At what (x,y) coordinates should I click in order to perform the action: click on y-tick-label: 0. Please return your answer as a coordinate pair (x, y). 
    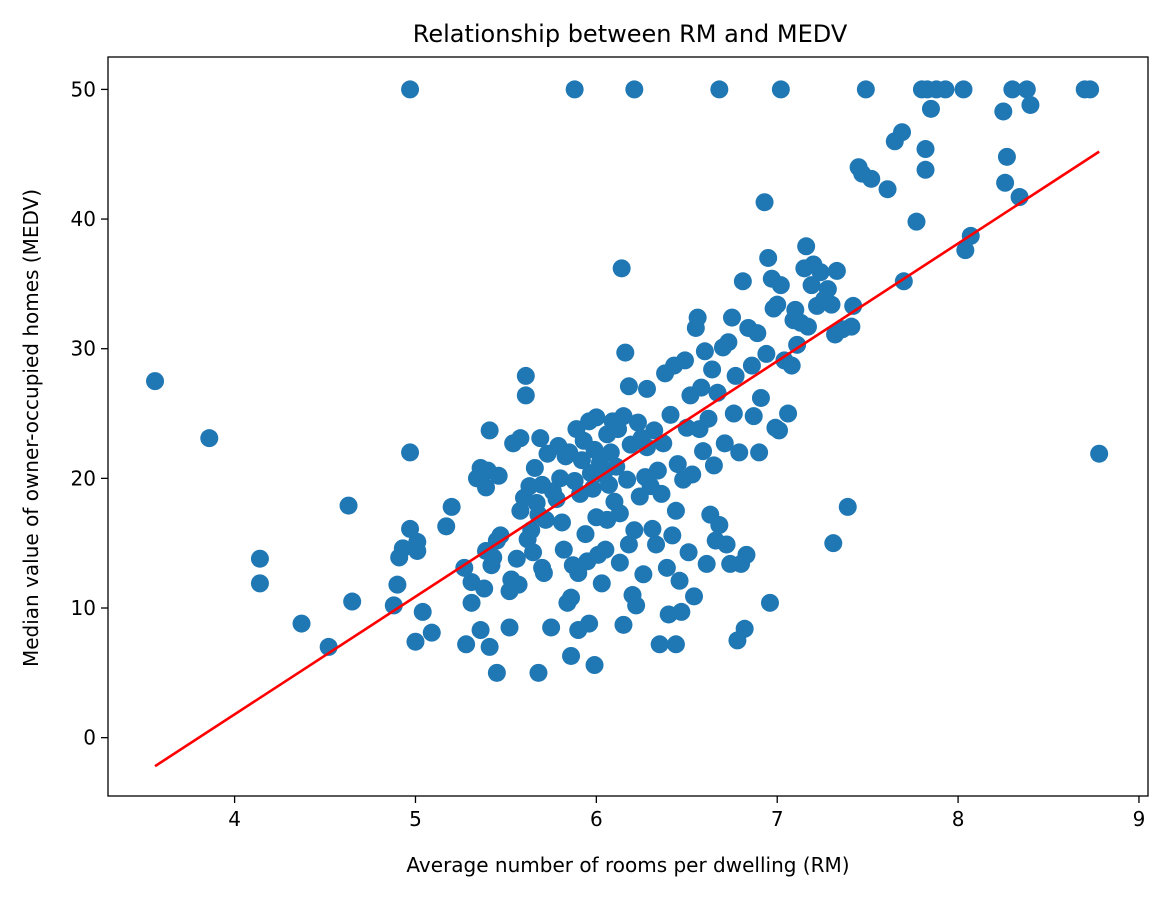
    Looking at the image, I should click on (89, 738).